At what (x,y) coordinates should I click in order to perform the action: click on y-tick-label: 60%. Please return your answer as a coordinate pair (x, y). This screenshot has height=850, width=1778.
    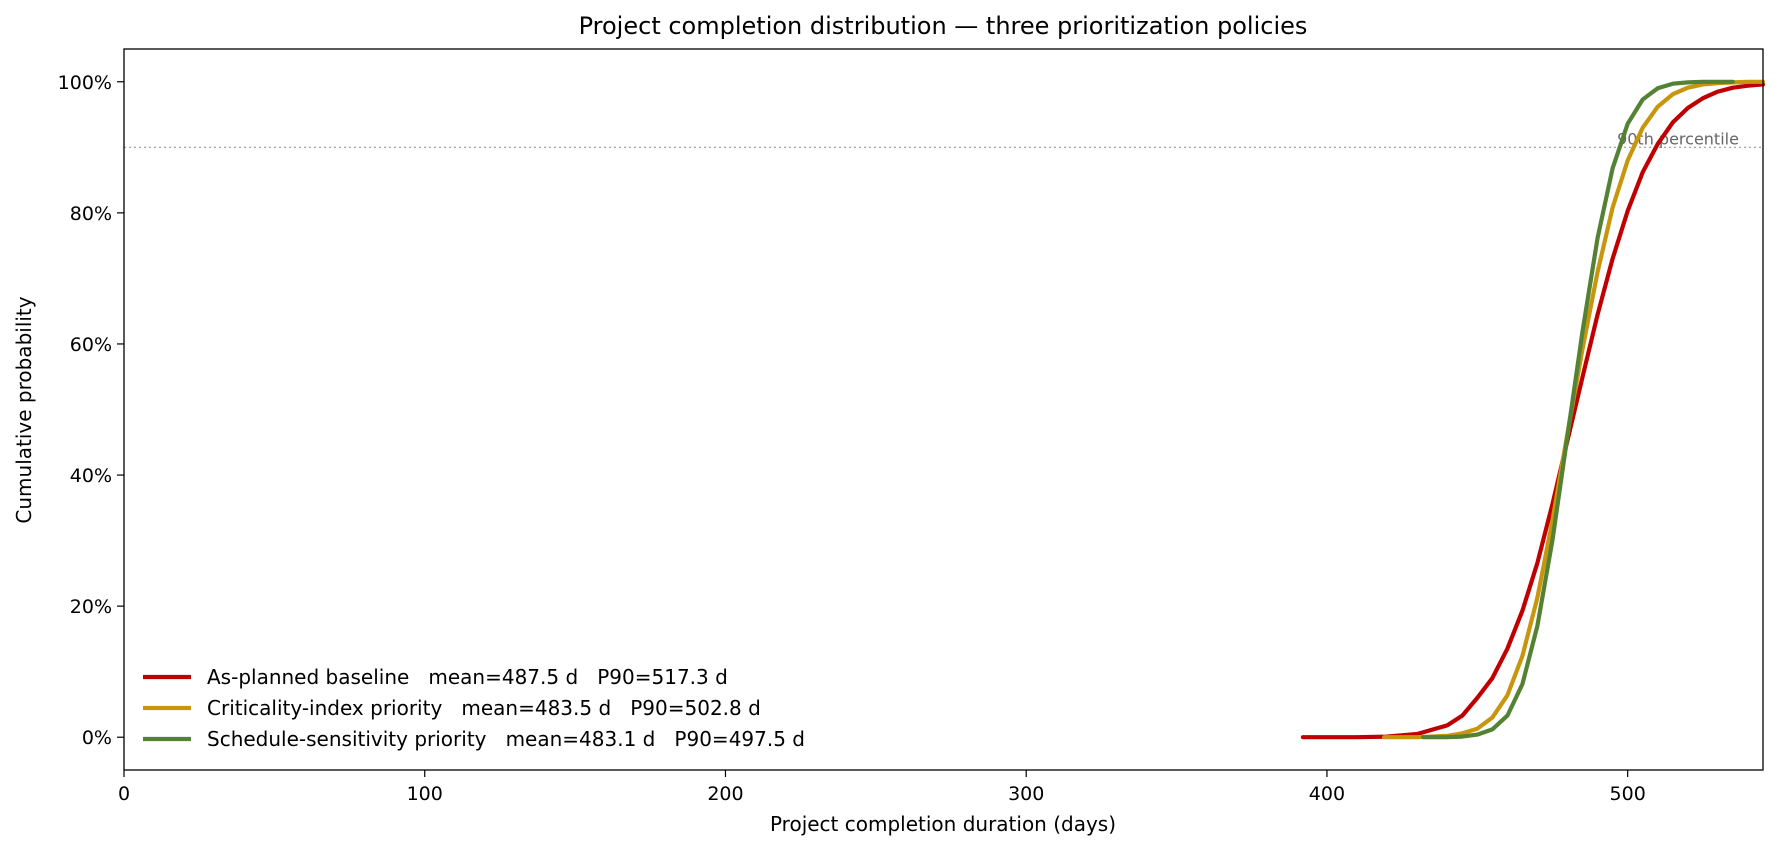
    Looking at the image, I should click on (91, 345).